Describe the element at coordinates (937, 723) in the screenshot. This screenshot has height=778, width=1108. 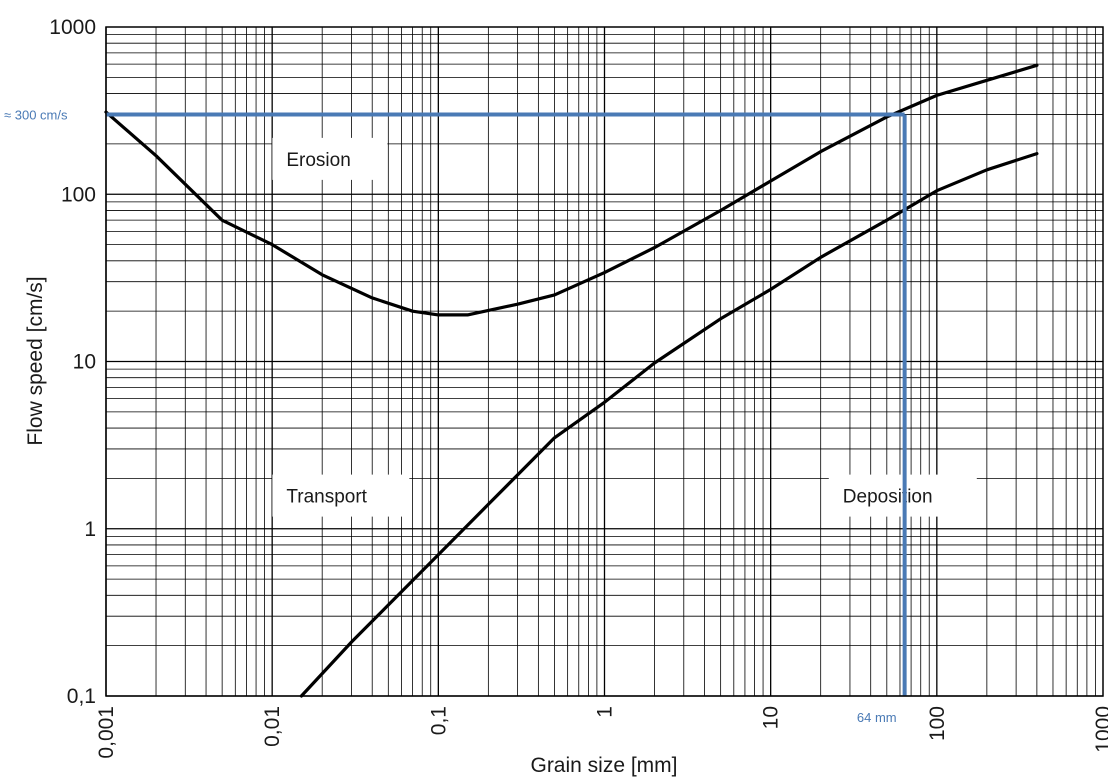
I see `x-tick-label: 100` at that location.